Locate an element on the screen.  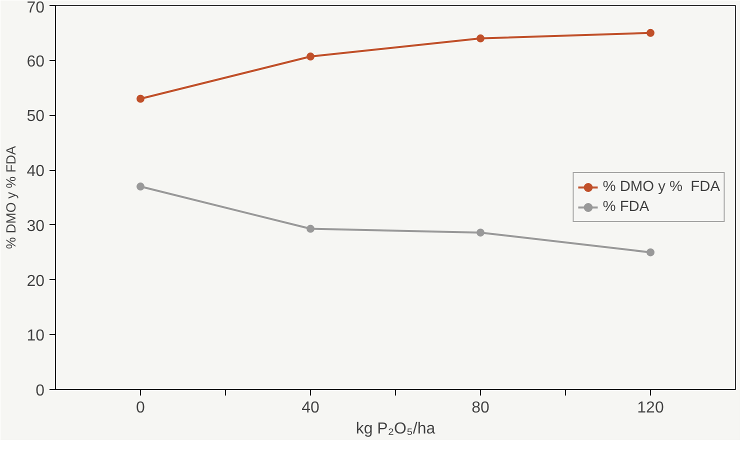
y-tick-label: 10 is located at coordinates (35, 336).